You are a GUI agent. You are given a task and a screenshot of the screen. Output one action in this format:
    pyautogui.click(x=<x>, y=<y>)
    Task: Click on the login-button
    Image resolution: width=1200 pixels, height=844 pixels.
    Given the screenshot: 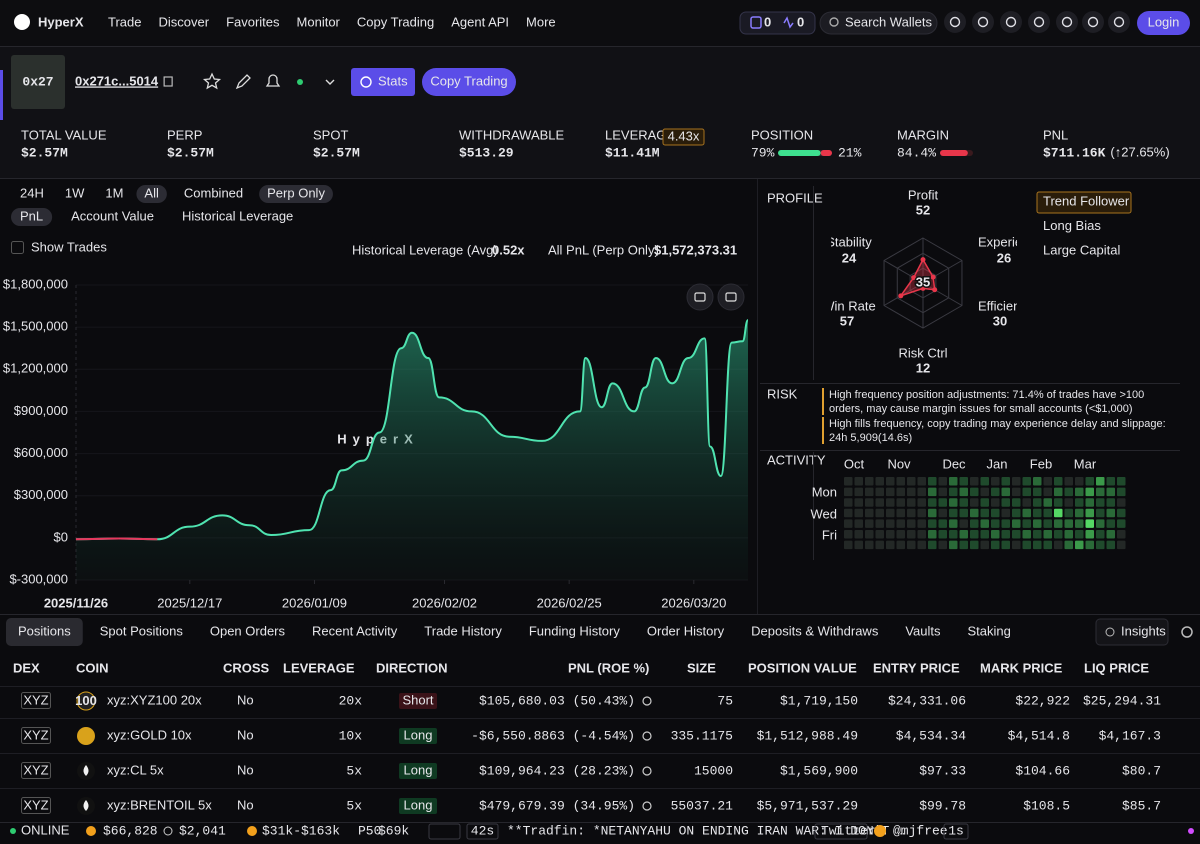 What is the action you would take?
    pyautogui.click(x=1163, y=23)
    